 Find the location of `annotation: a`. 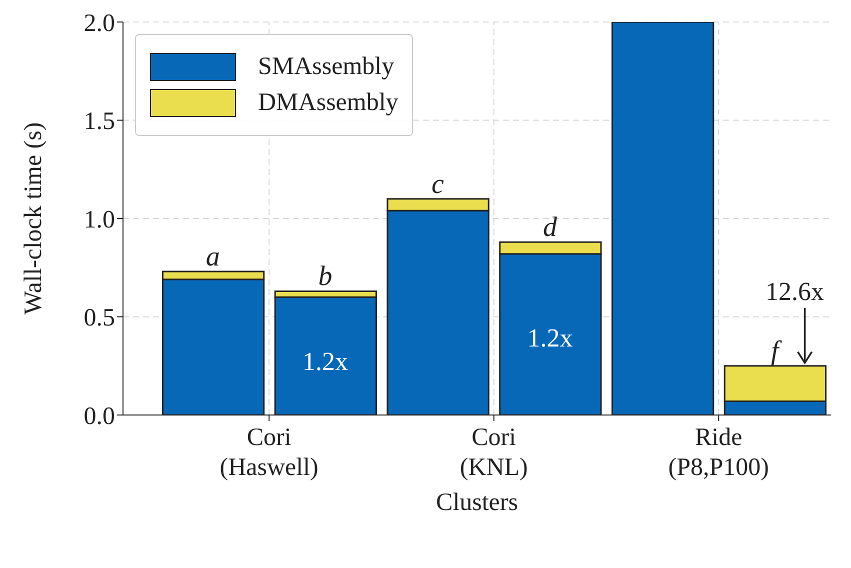

annotation: a is located at coordinates (213, 257).